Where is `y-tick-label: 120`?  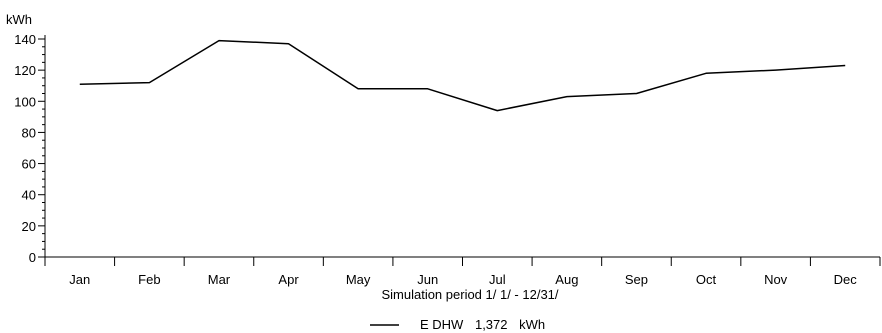
y-tick-label: 120 is located at coordinates (25, 70).